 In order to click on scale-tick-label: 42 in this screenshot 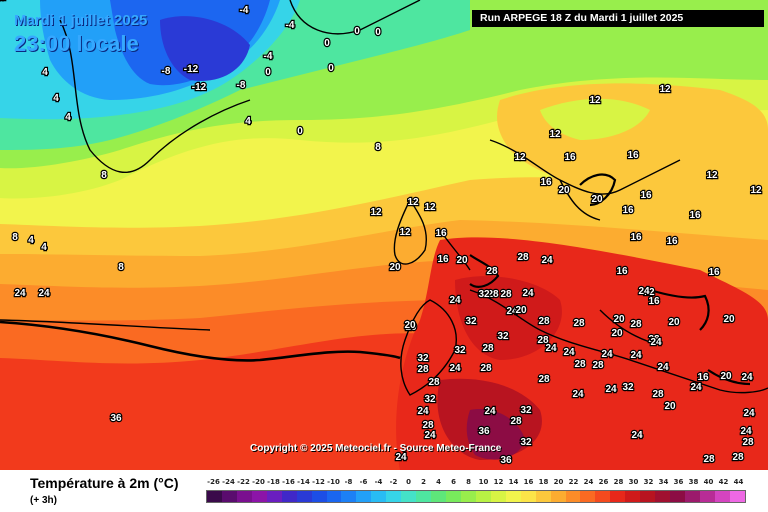, I will do `click(723, 482)`.